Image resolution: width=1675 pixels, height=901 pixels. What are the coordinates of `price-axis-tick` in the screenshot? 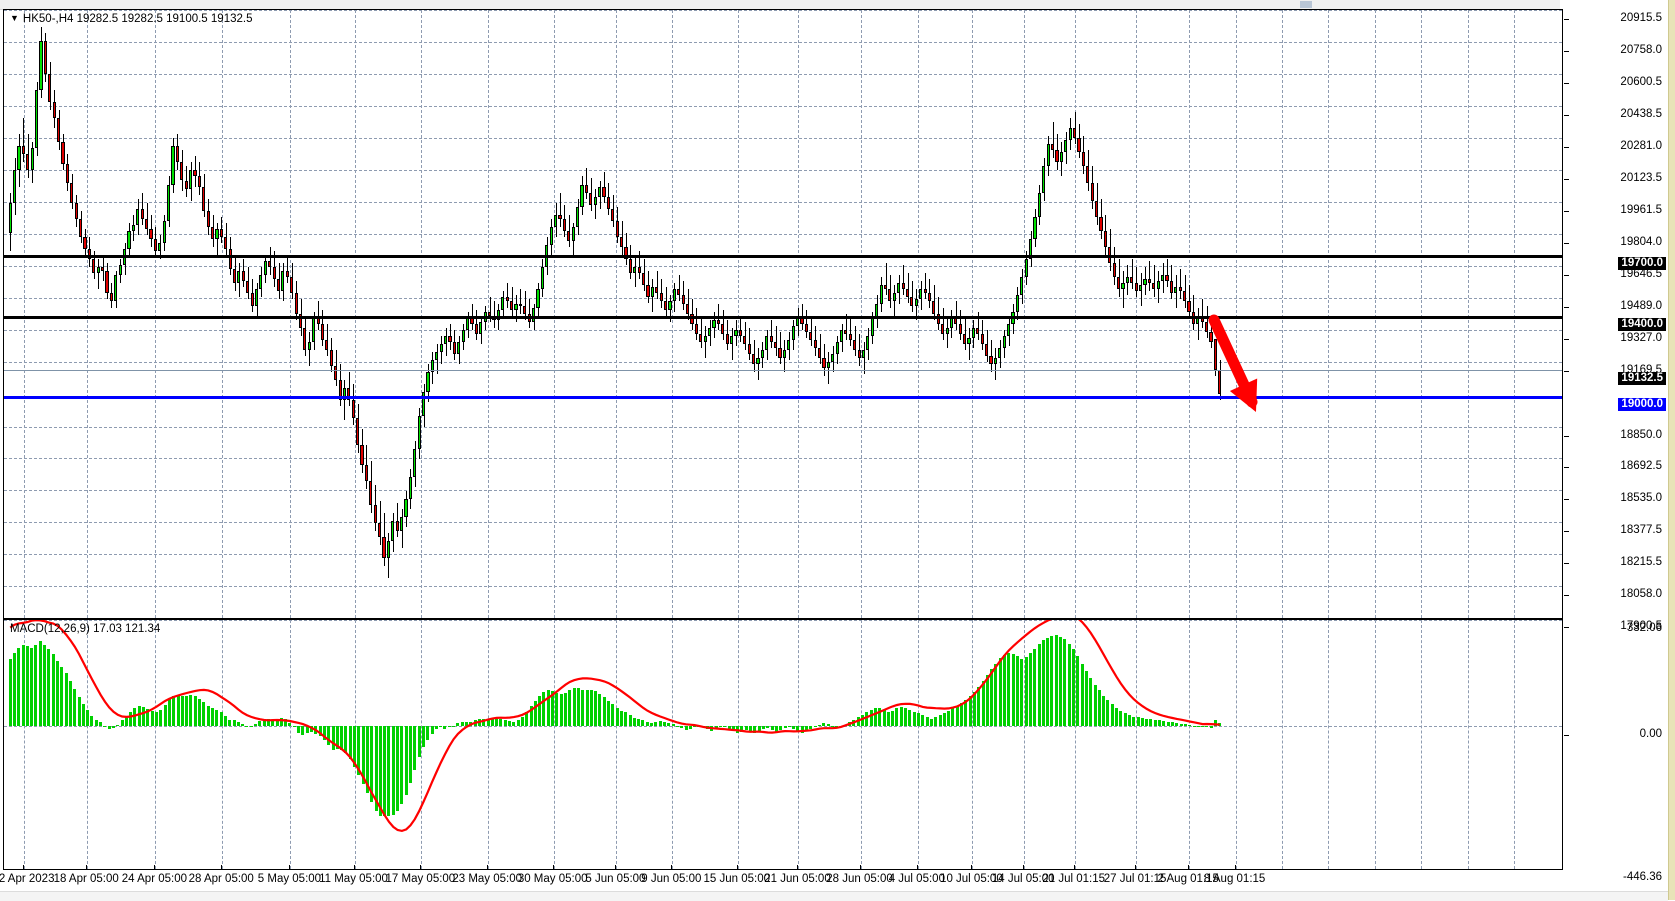 It's located at (1566, 51).